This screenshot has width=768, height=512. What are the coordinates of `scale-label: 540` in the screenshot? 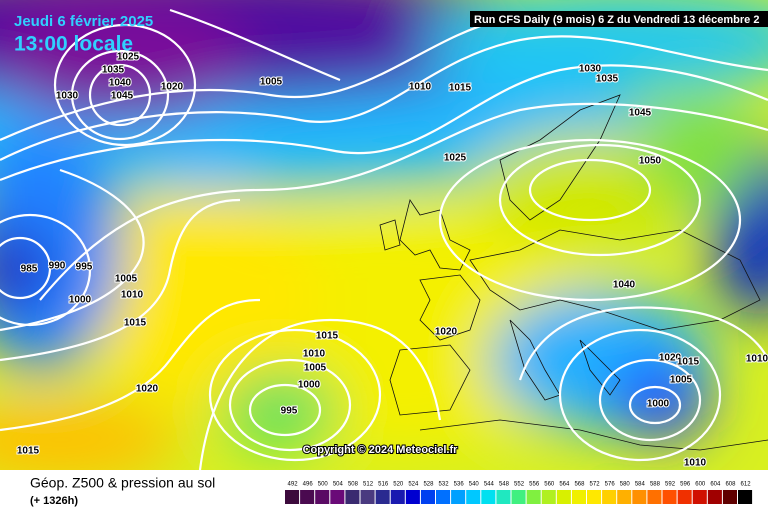 It's located at (474, 485).